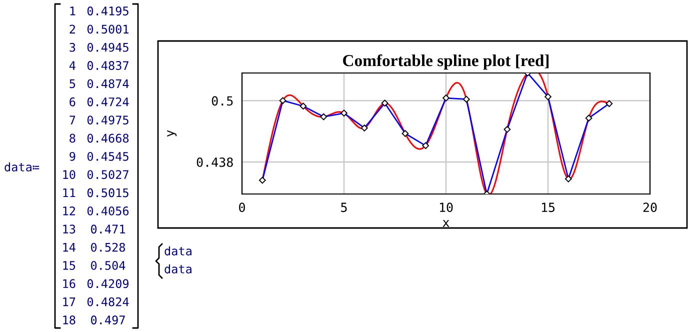 Image resolution: width=691 pixels, height=332 pixels. What do you see at coordinates (69, 265) in the screenshot?
I see `text: 15` at bounding box center [69, 265].